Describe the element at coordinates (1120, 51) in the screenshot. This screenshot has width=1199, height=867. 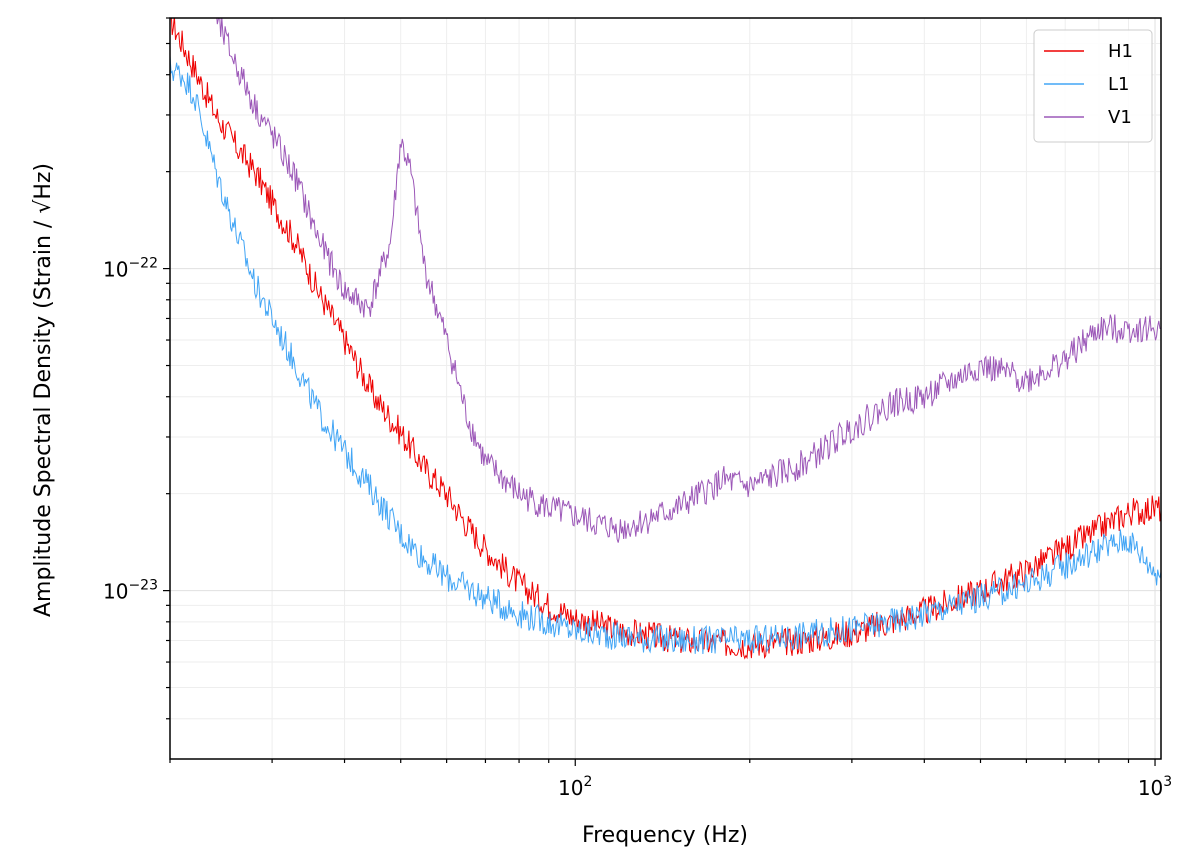
I see `legend-label-h1: H1` at that location.